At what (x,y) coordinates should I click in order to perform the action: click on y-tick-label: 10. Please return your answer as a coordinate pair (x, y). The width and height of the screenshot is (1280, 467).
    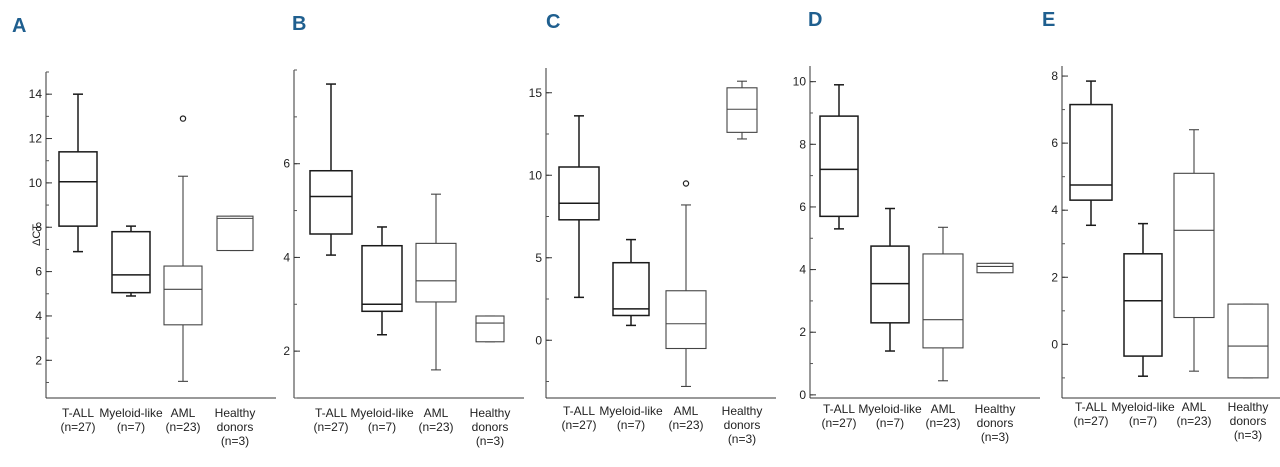
    Looking at the image, I should click on (36, 183).